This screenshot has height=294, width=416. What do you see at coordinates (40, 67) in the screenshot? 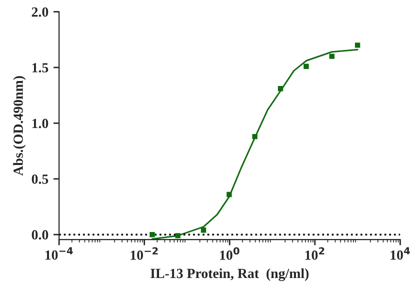
I see `y-tick-label: 1.5` at bounding box center [40, 67].